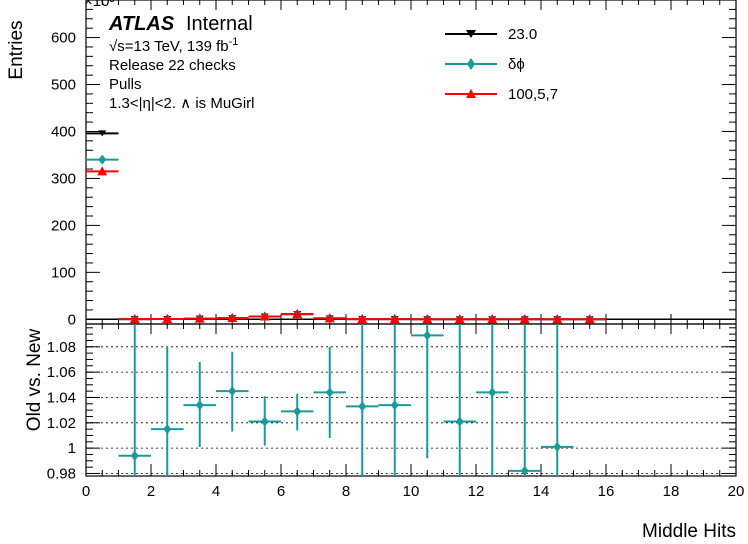 Image resolution: width=748 pixels, height=544 pixels. Describe the element at coordinates (606, 491) in the screenshot. I see `x-tick-label: 16` at that location.